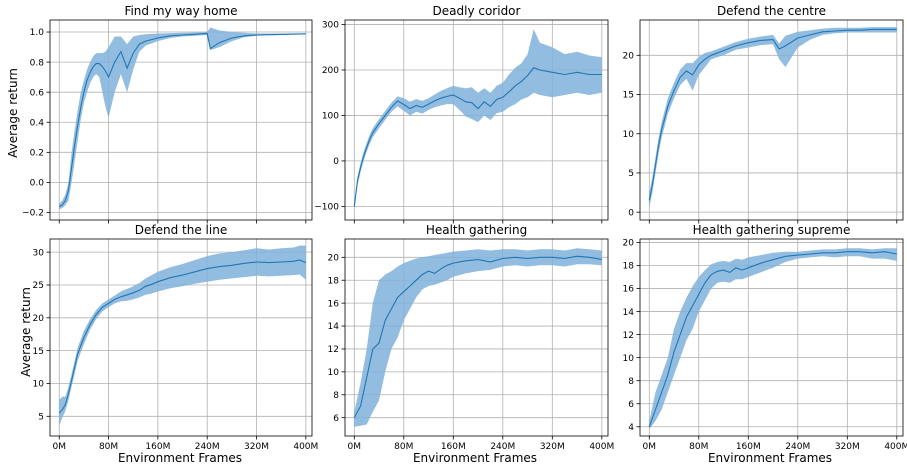  Describe the element at coordinates (770, 458) in the screenshot. I see `x-axis-label-right: Environment Frames` at that location.